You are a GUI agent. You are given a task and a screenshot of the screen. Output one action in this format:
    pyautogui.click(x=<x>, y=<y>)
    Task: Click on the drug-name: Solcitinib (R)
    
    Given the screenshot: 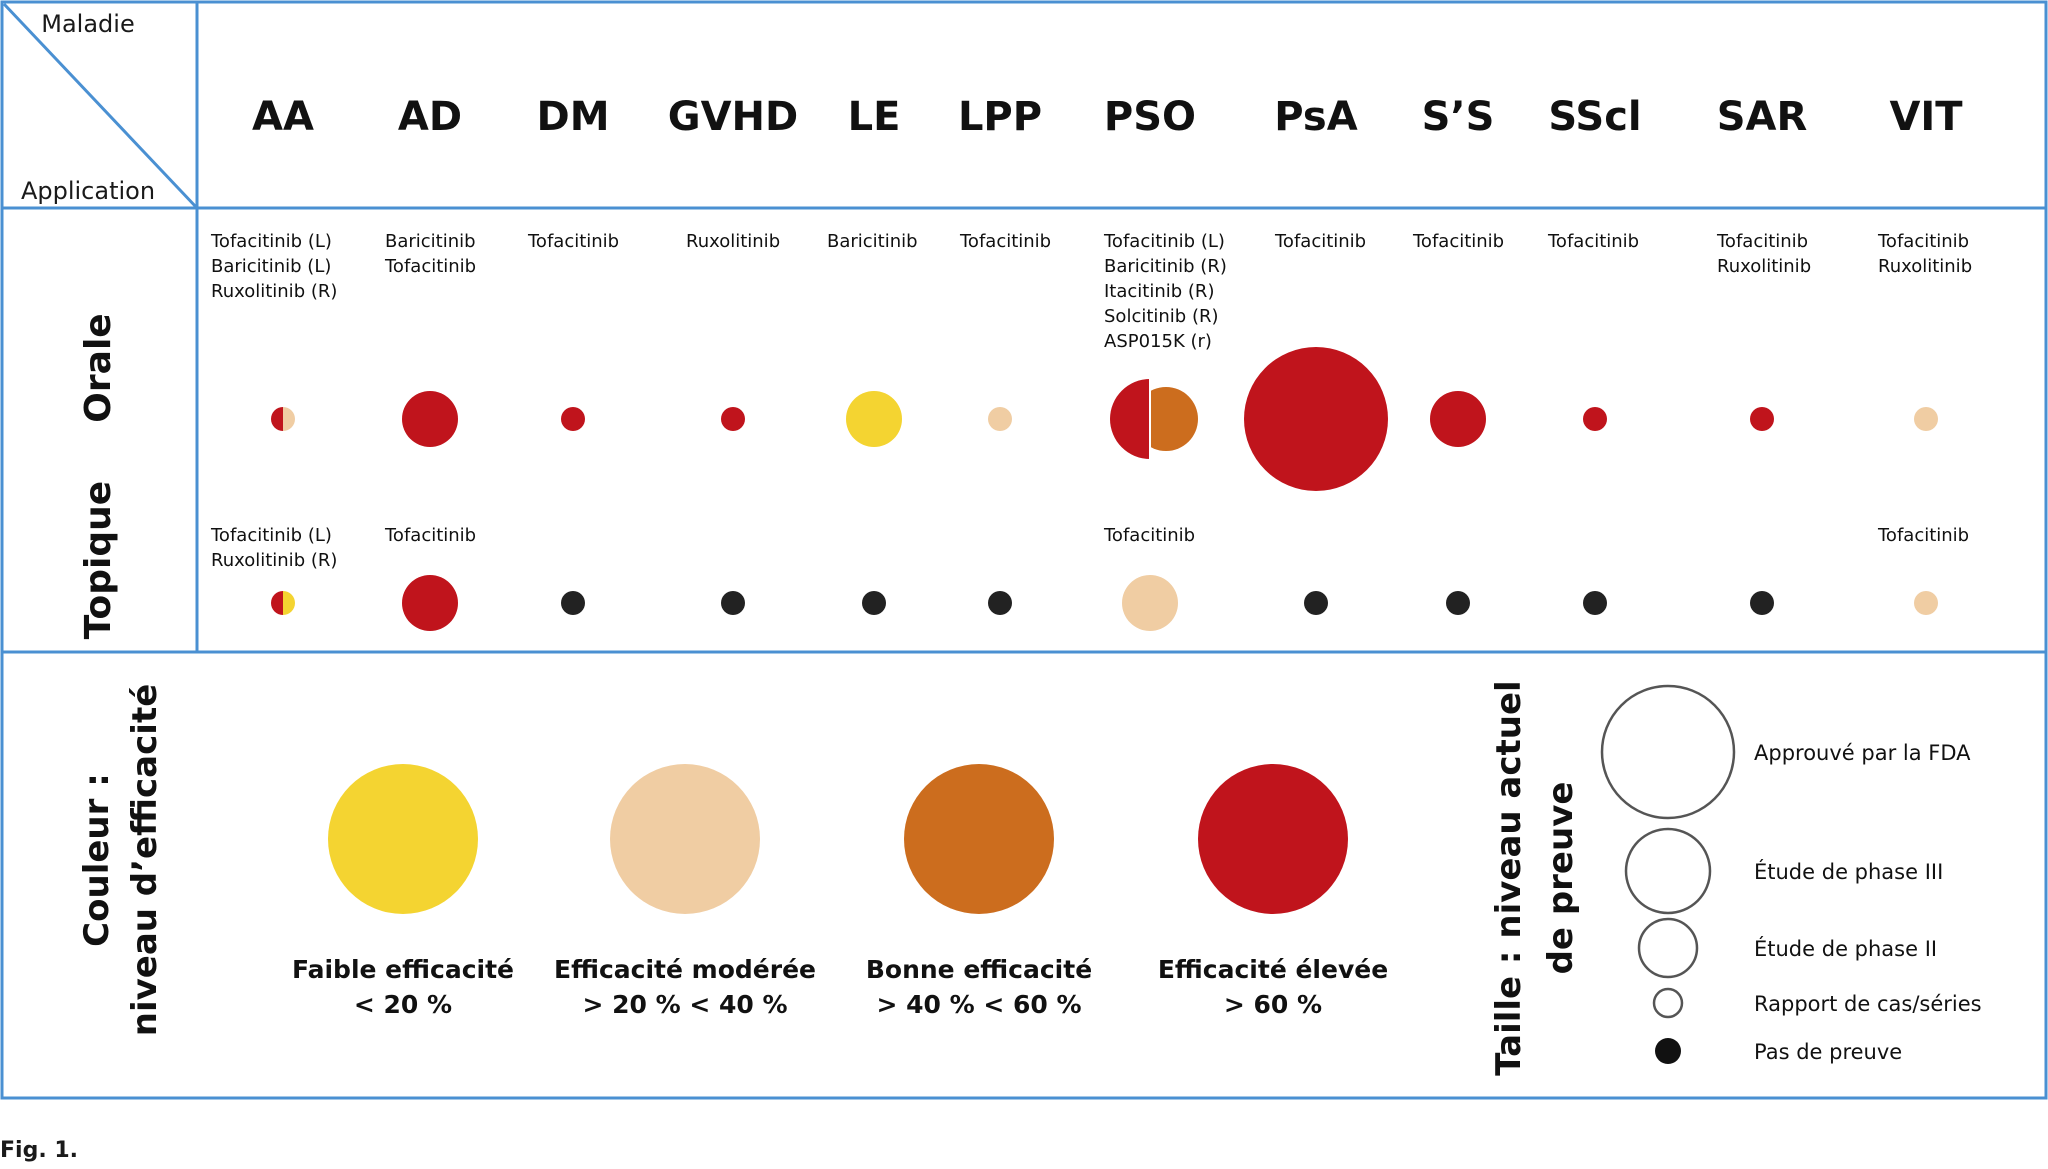 What is the action you would take?
    pyautogui.click(x=1161, y=316)
    